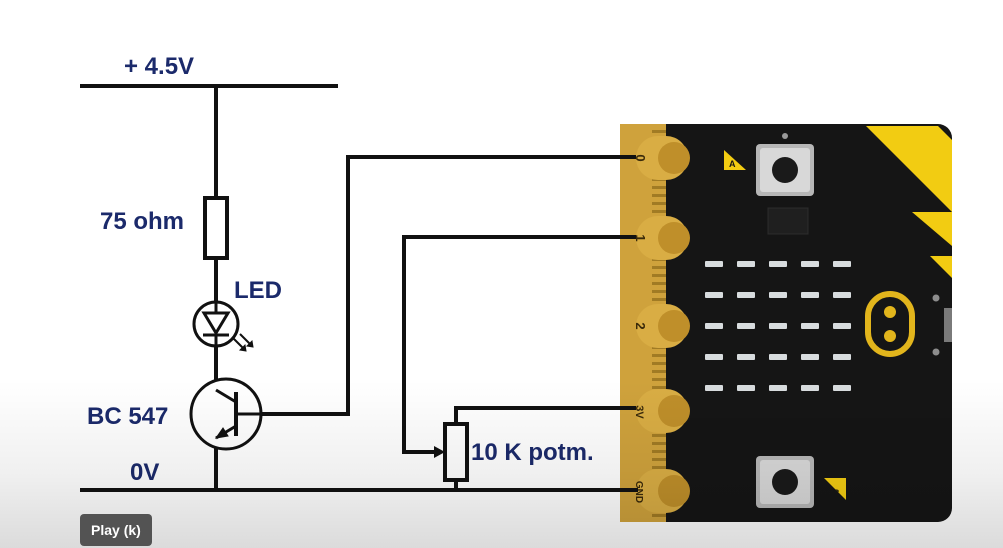 The height and width of the screenshot is (548, 1003). I want to click on wire-pin1-to-wiper, so click(519, 344).